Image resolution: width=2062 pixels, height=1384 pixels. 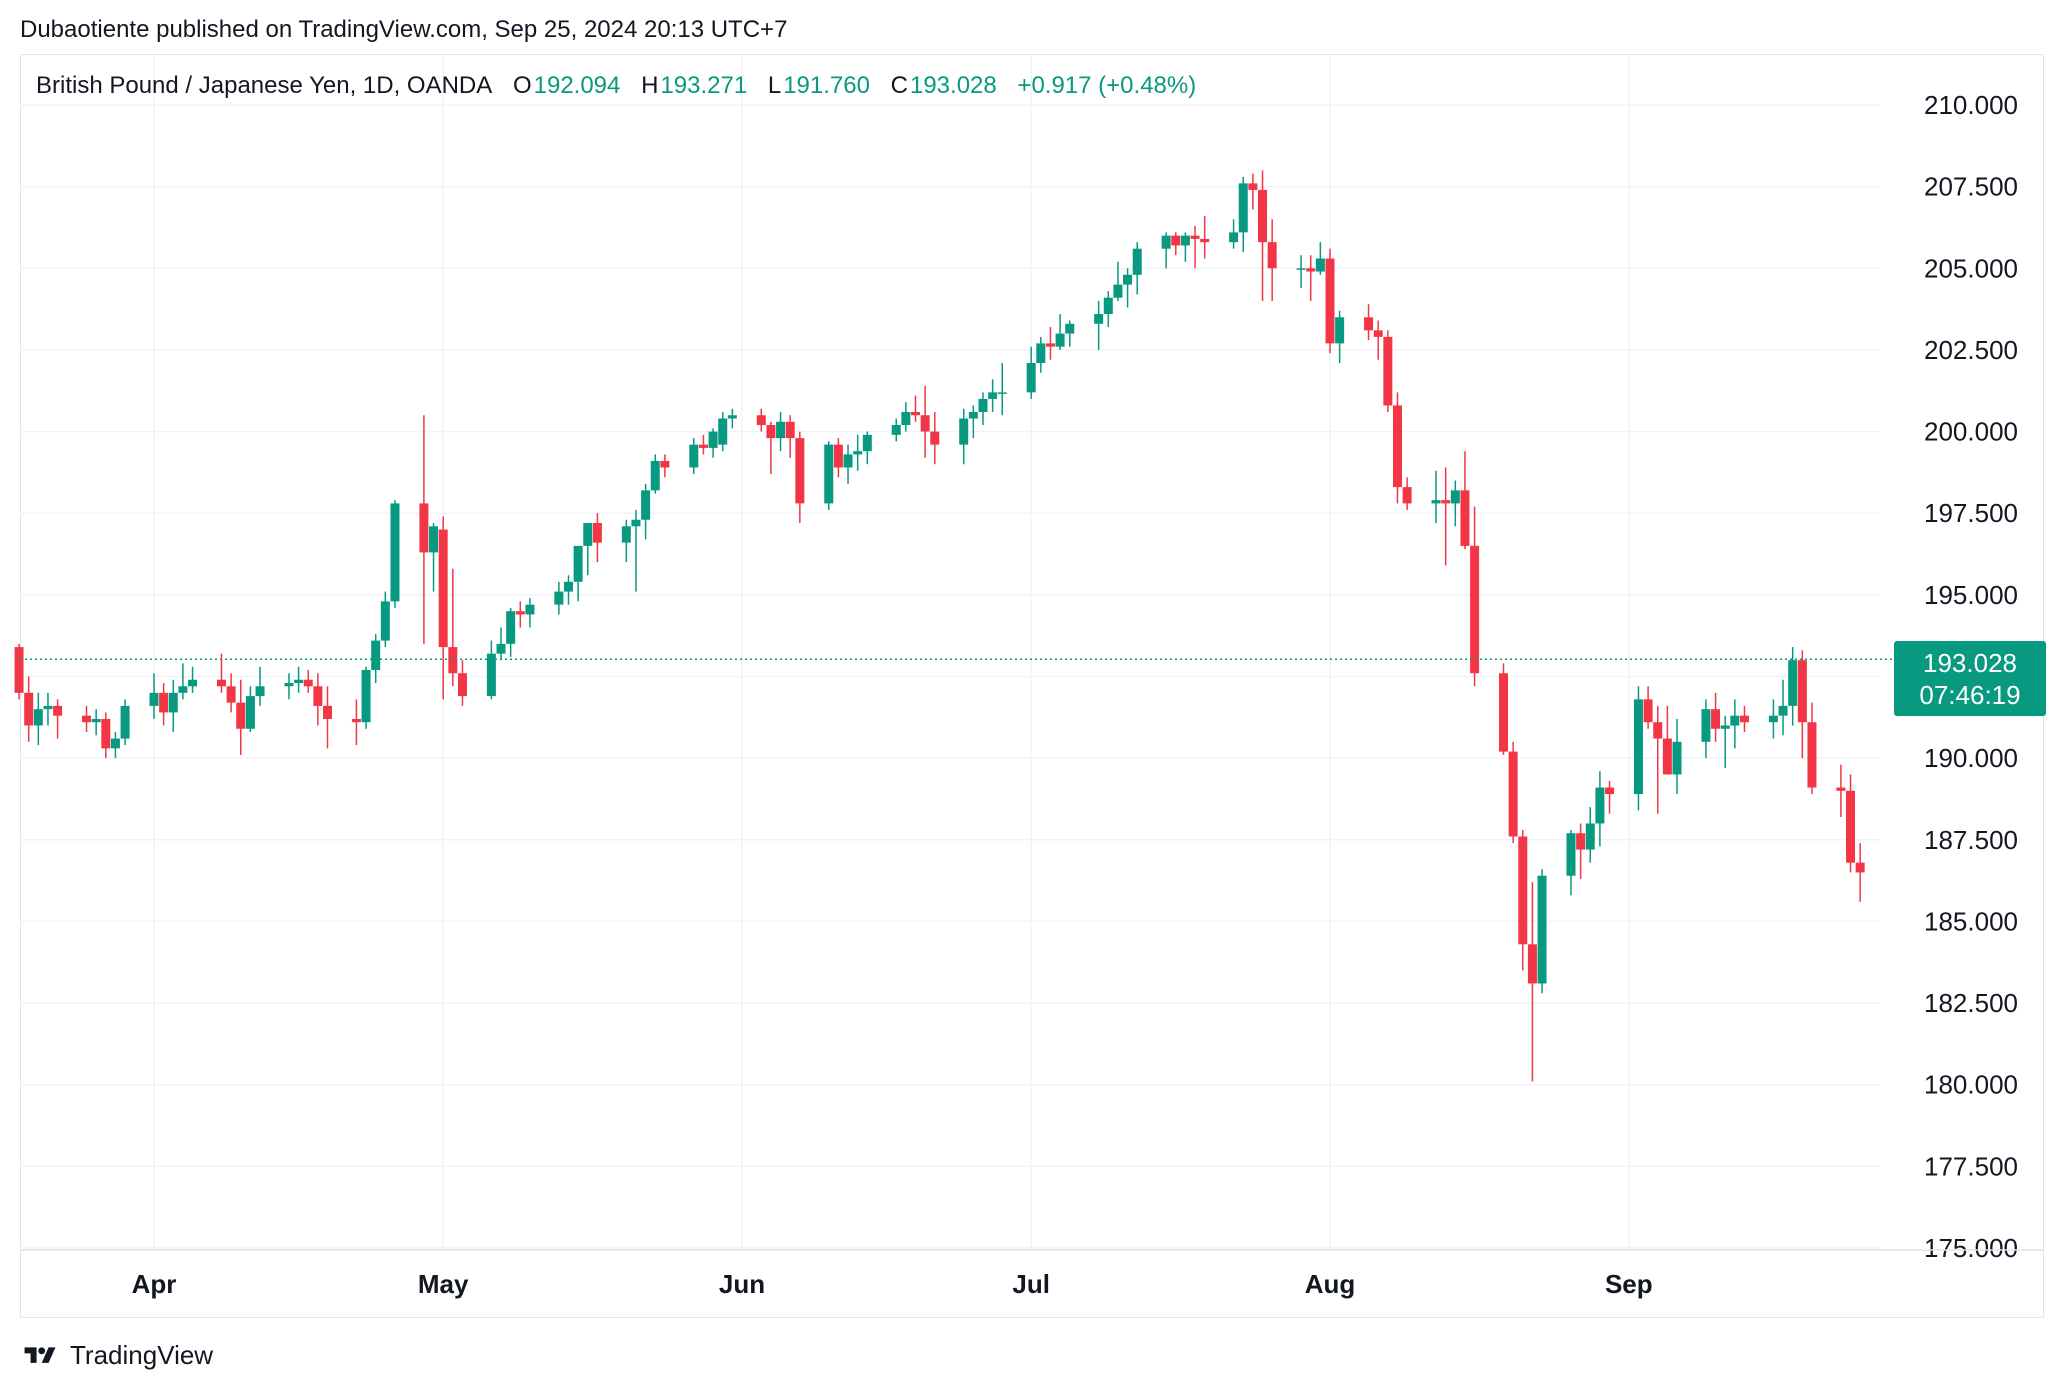 What do you see at coordinates (1971, 105) in the screenshot?
I see `price-tick-label: 210.000` at bounding box center [1971, 105].